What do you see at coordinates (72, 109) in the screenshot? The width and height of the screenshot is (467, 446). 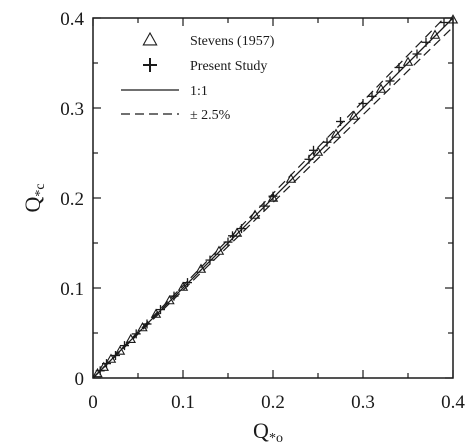 I see `y-tick-label: 0.3` at bounding box center [72, 109].